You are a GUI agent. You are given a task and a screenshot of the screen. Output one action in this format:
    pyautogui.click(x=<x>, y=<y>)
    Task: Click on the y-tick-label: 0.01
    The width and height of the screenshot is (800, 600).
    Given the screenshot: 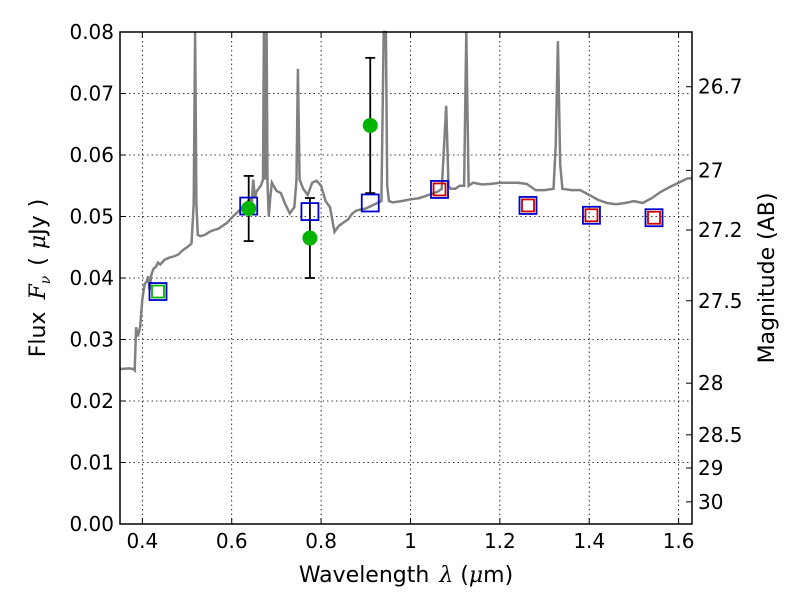 What is the action you would take?
    pyautogui.click(x=91, y=463)
    